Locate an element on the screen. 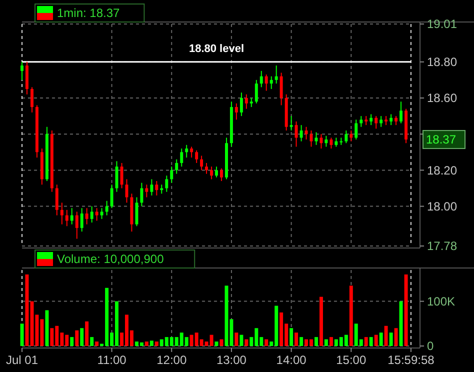 The height and width of the screenshot is (372, 474). y-tick-label: 18.60 is located at coordinates (442, 98).